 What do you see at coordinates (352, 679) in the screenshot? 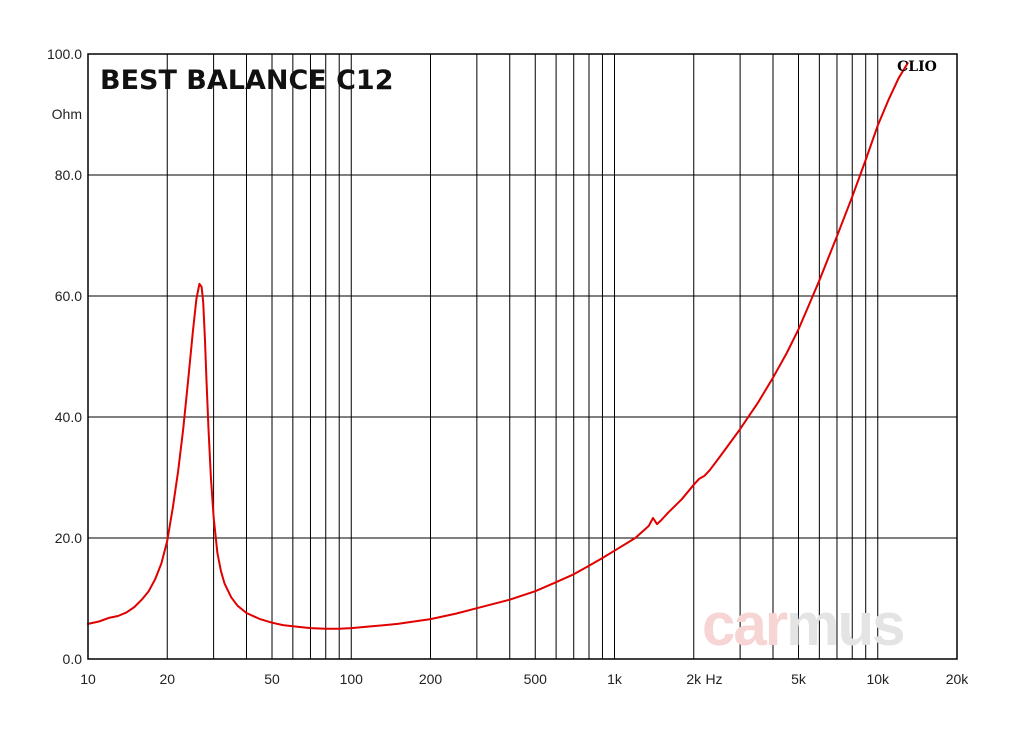
I see `x-tick-label: 100` at bounding box center [352, 679].